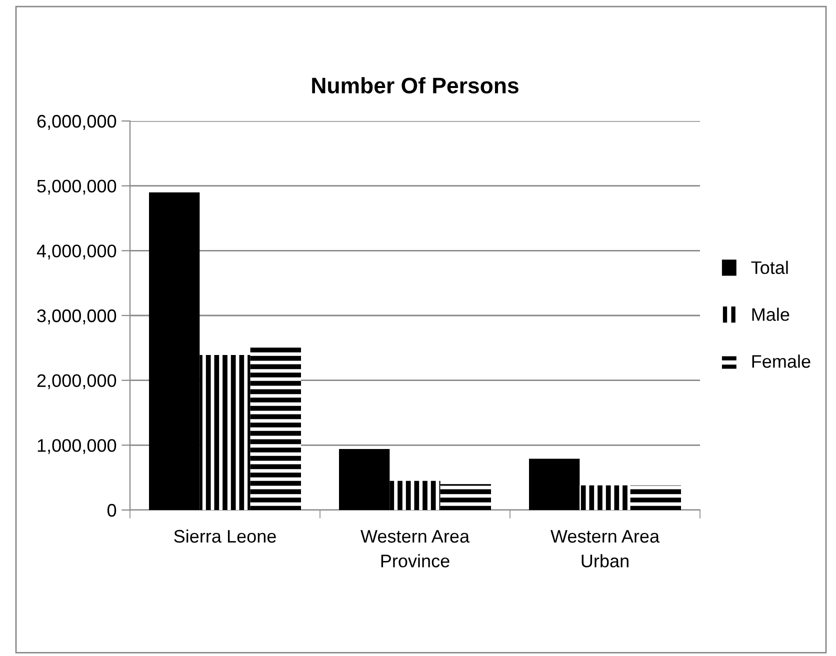  Describe the element at coordinates (76, 382) in the screenshot. I see `y-tick-label: 2,000,000` at that location.